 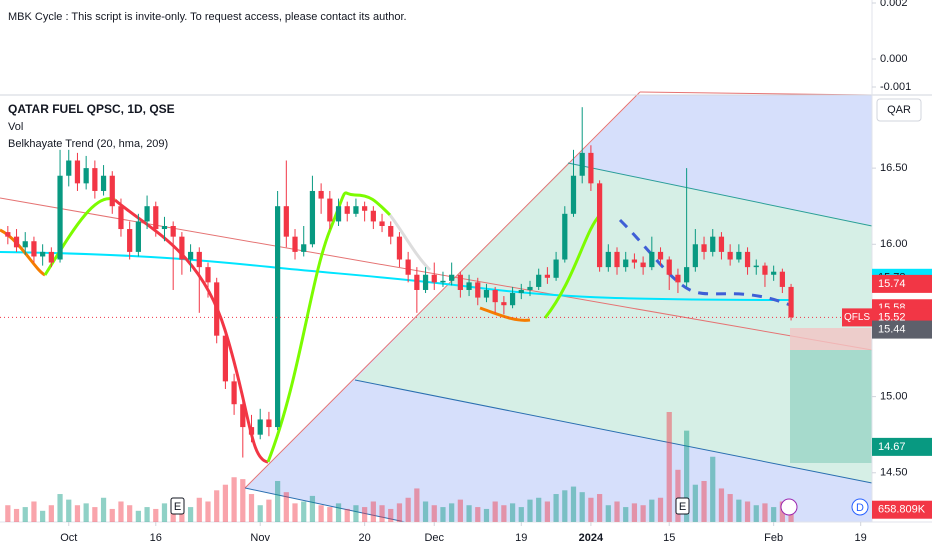 What do you see at coordinates (434, 538) in the screenshot?
I see `x-tick-label: Dec` at bounding box center [434, 538].